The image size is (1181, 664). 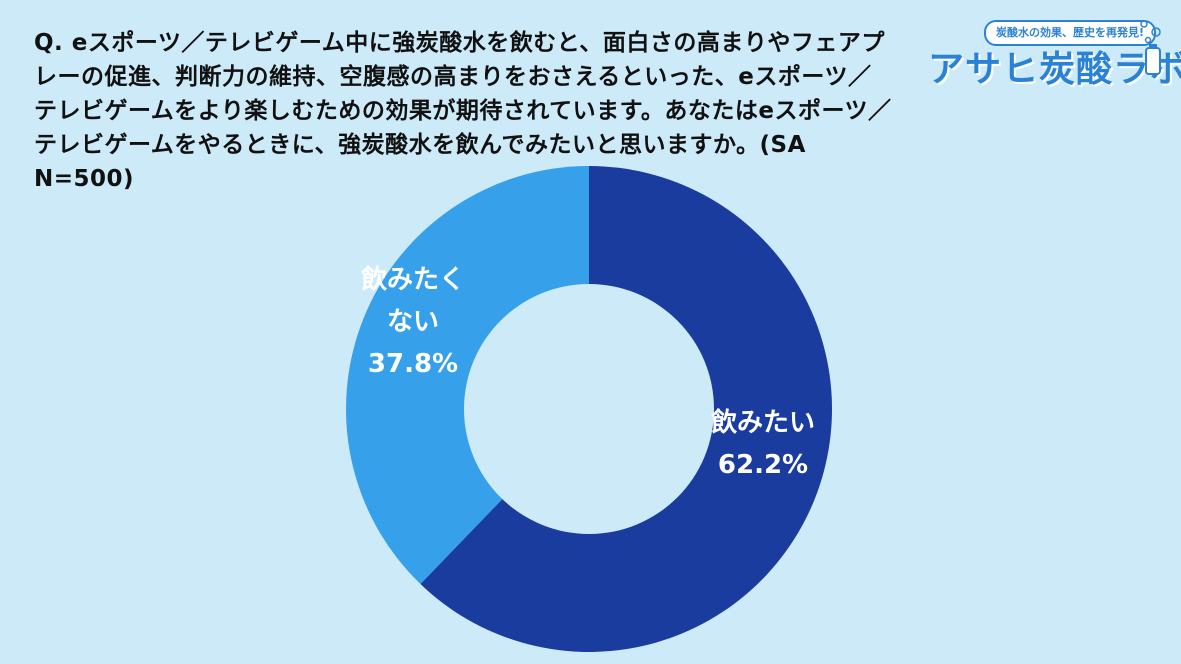 What do you see at coordinates (1070, 33) in the screenshot?
I see `logo-tagline: 炭酸水の効果、歴史を再発見!` at bounding box center [1070, 33].